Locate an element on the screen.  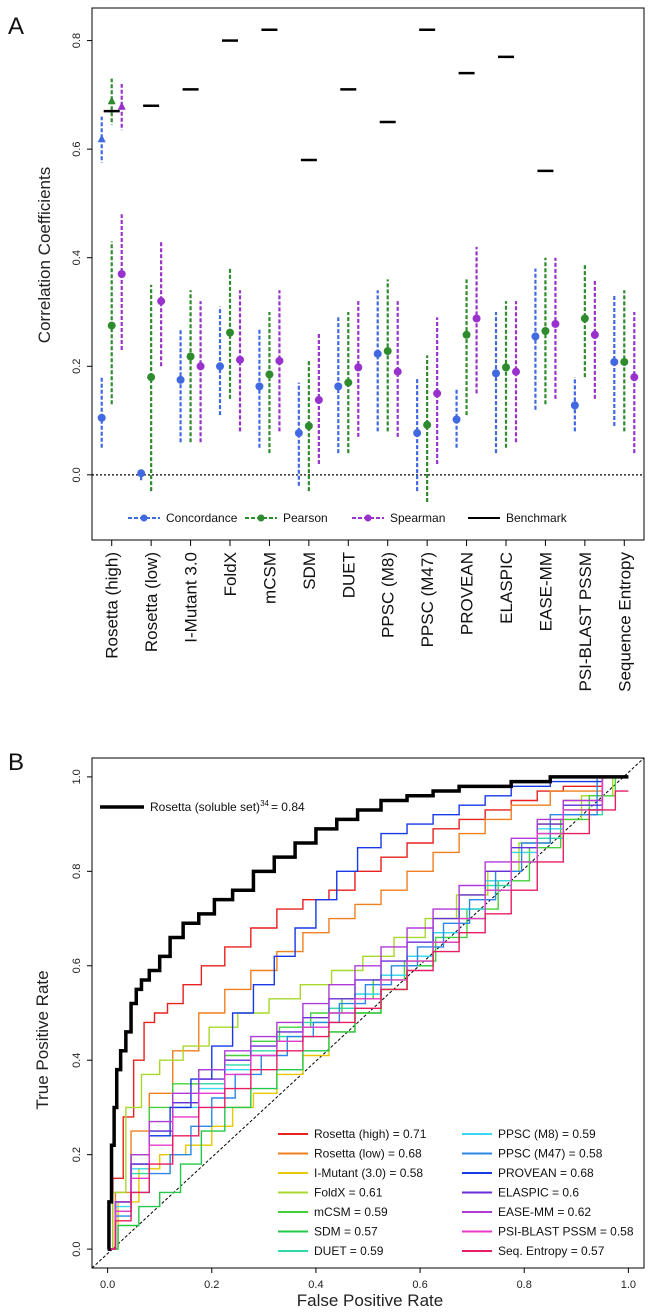
legend-label: Rosetta (soluble set)34 = 0.84 is located at coordinates (227, 806).